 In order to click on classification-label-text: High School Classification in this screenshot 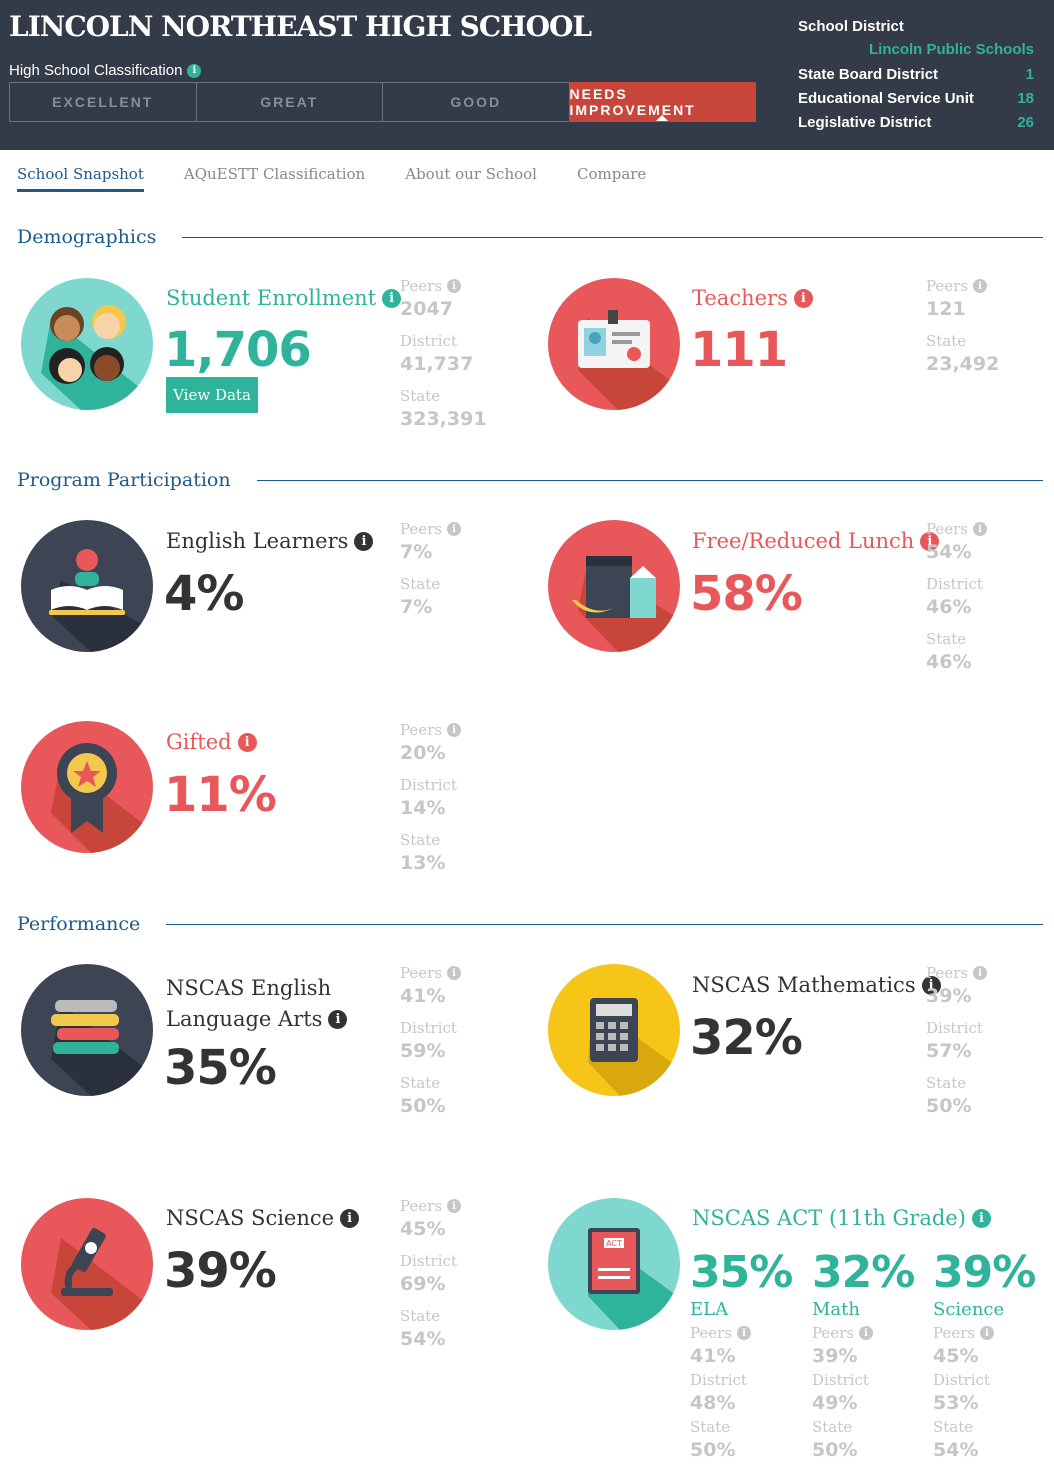, I will do `click(96, 70)`.